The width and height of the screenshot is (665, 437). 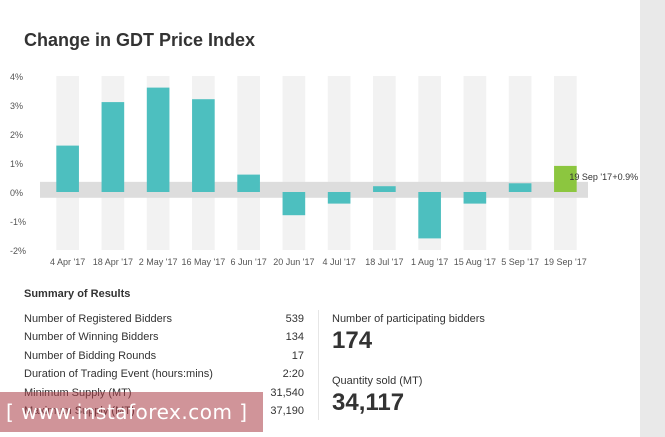 I want to click on summary-row-value: 2:20, so click(x=293, y=374).